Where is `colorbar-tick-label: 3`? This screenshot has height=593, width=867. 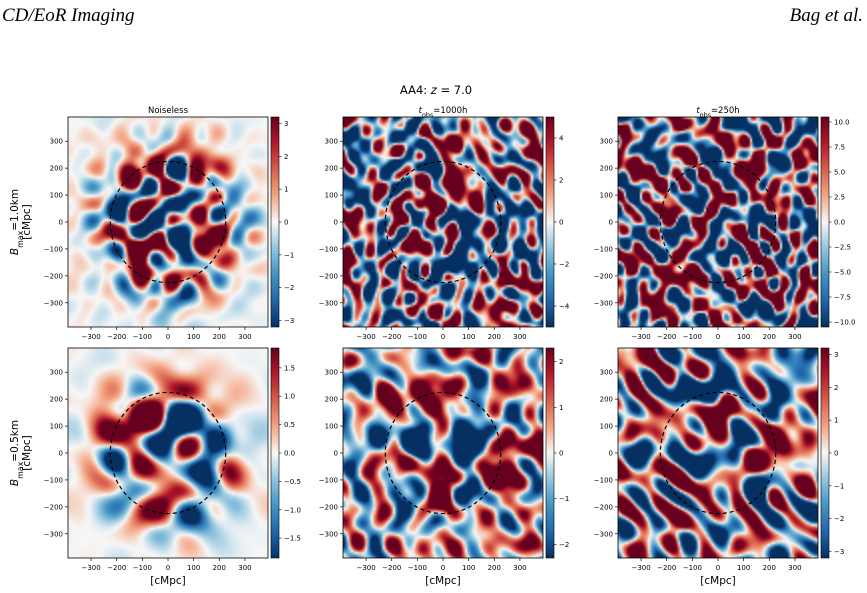
colorbar-tick-label: 3 is located at coordinates (836, 355).